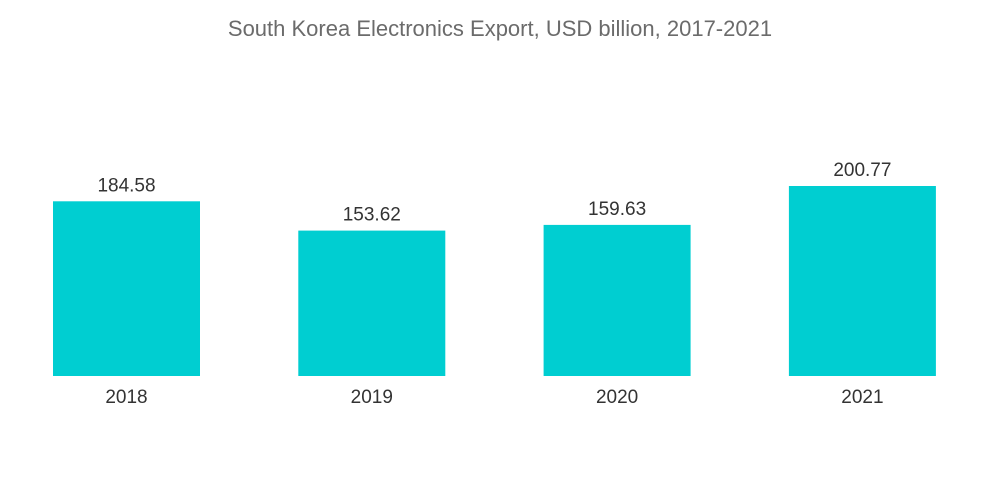  Describe the element at coordinates (372, 303) in the screenshot. I see `bar-2019` at that location.